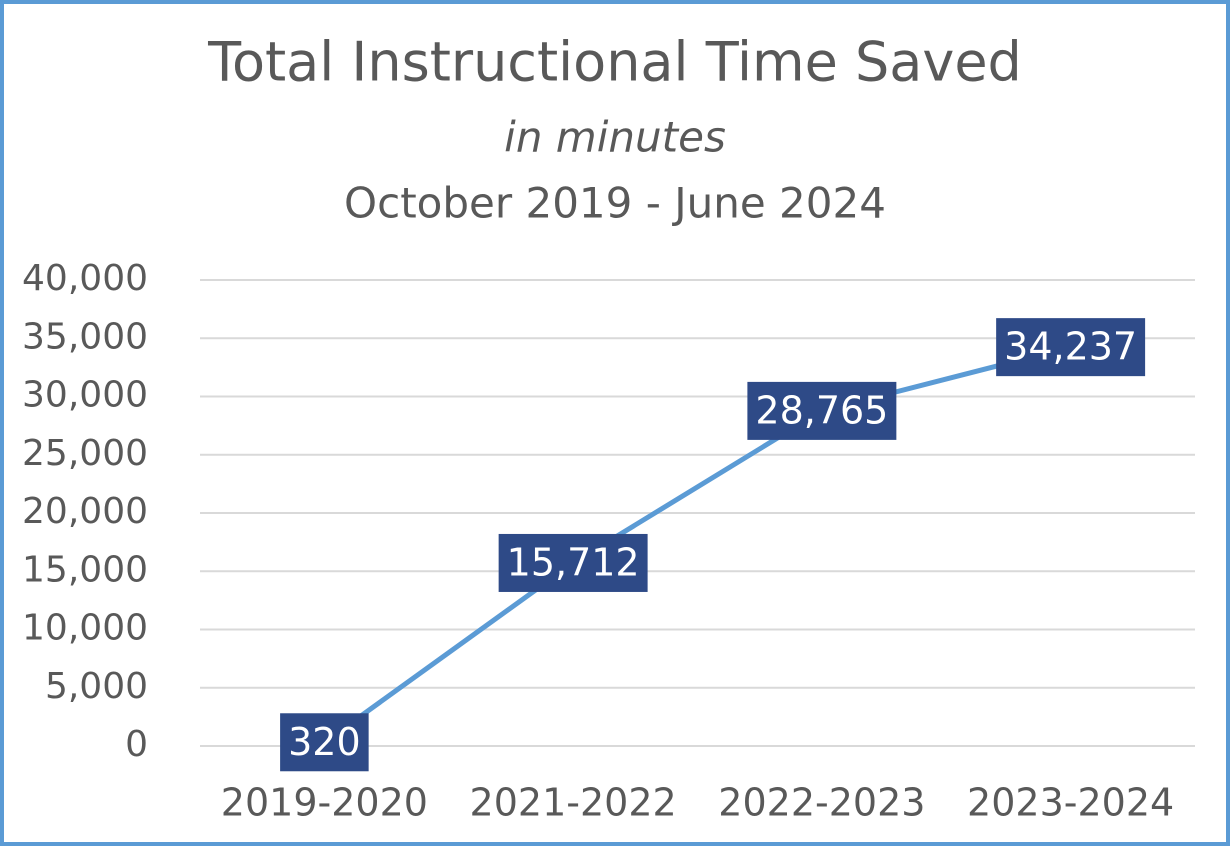 Image resolution: width=1230 pixels, height=846 pixels. I want to click on x-tick-label: 2021-2022, so click(573, 803).